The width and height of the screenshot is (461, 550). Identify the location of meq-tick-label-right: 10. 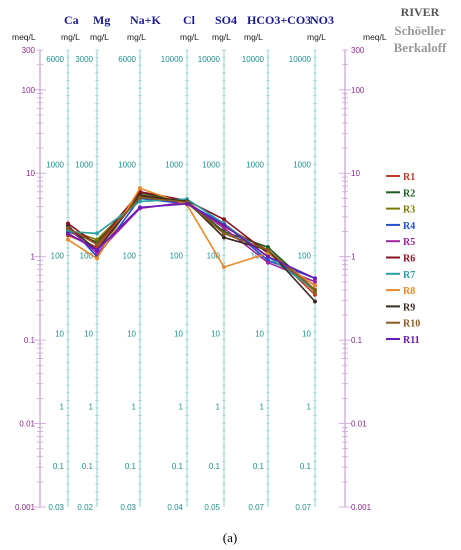
(355, 173).